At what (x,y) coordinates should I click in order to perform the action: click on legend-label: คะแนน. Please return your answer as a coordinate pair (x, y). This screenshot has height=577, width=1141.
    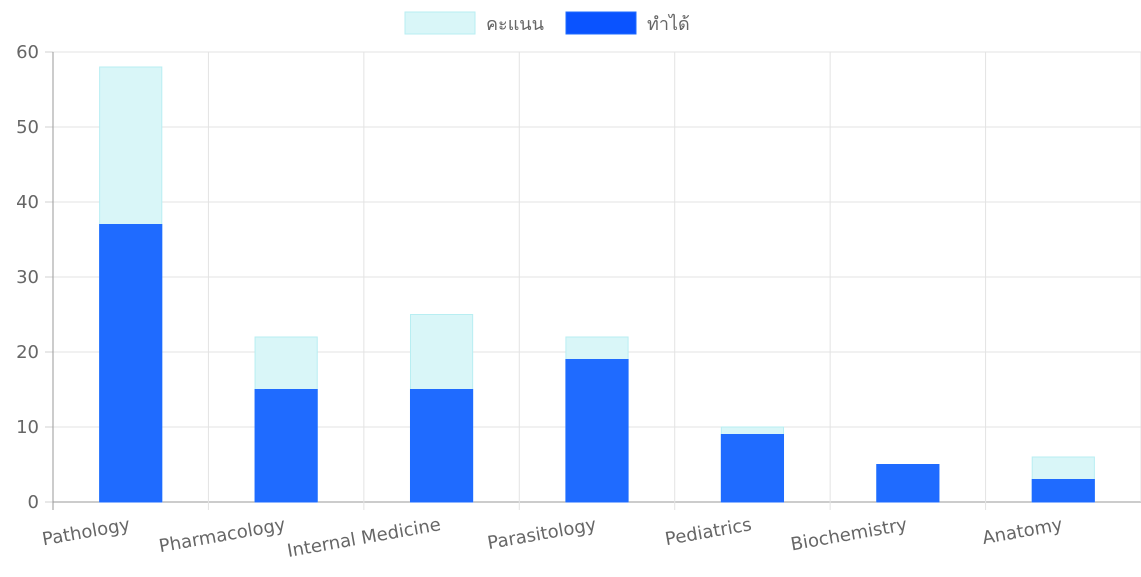
    Looking at the image, I should click on (515, 24).